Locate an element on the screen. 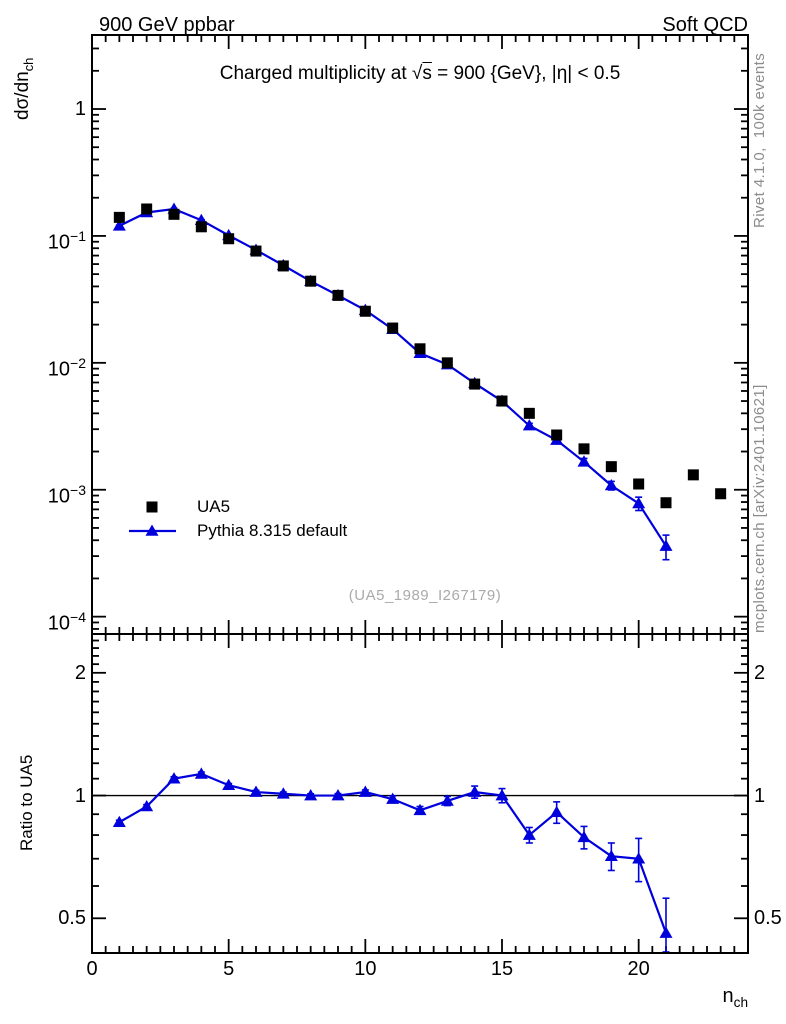  x-tick-label: 10 is located at coordinates (365, 969).